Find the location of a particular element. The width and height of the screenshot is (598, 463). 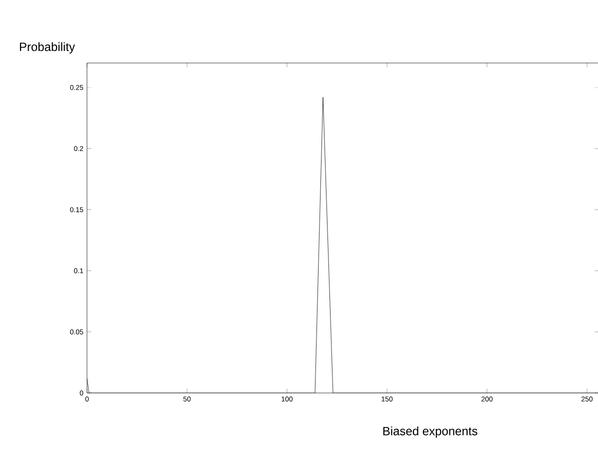

y-axis-title: Probability is located at coordinates (47, 48).